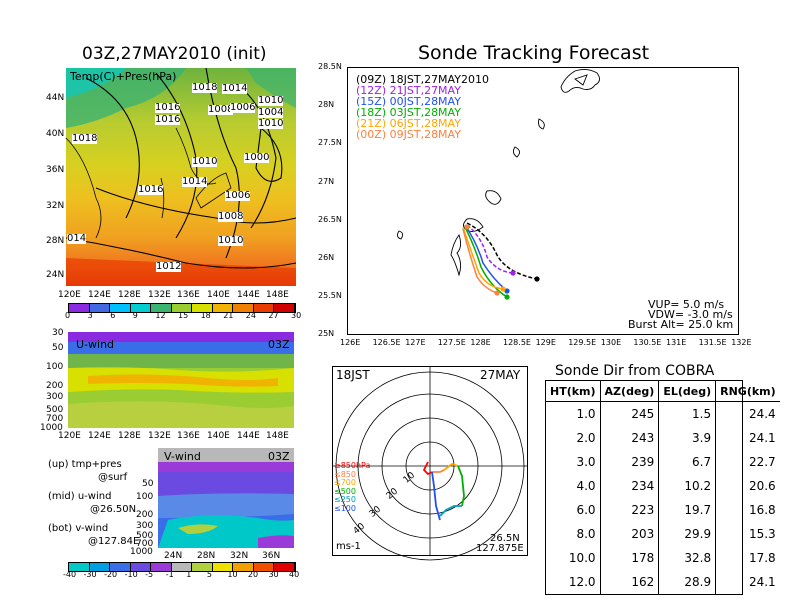 The height and width of the screenshot is (612, 792). I want to click on map-lon-tick: 120E, so click(69, 295).